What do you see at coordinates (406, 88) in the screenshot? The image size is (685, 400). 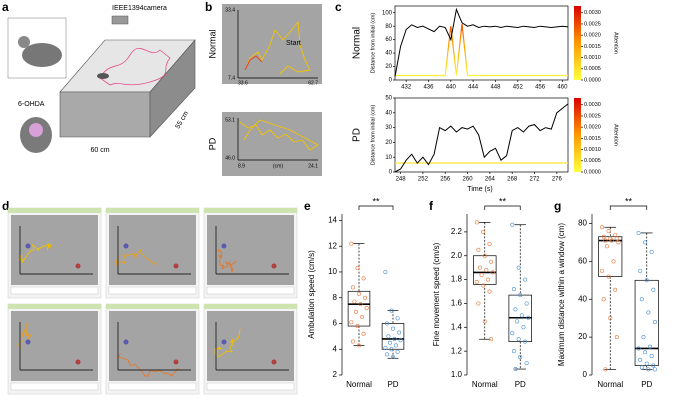 I see `x-tick-label: 432` at bounding box center [406, 88].